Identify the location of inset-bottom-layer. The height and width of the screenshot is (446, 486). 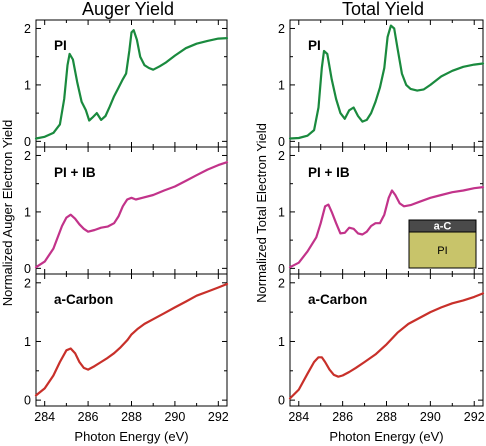
(442, 250).